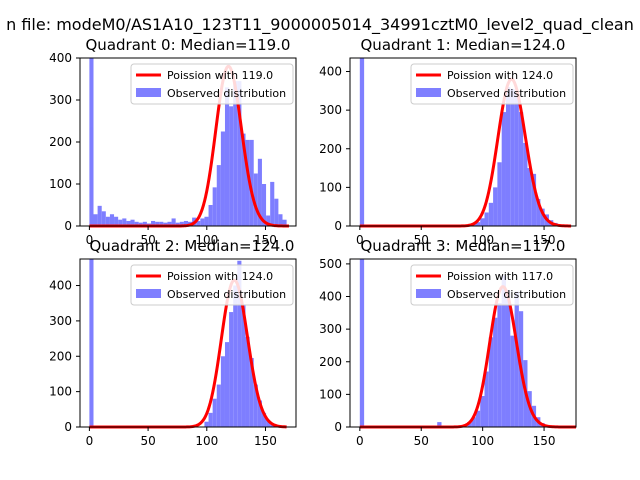 The image size is (640, 480). Describe the element at coordinates (458, 142) in the screenshot. I see `histogram-bars` at that location.